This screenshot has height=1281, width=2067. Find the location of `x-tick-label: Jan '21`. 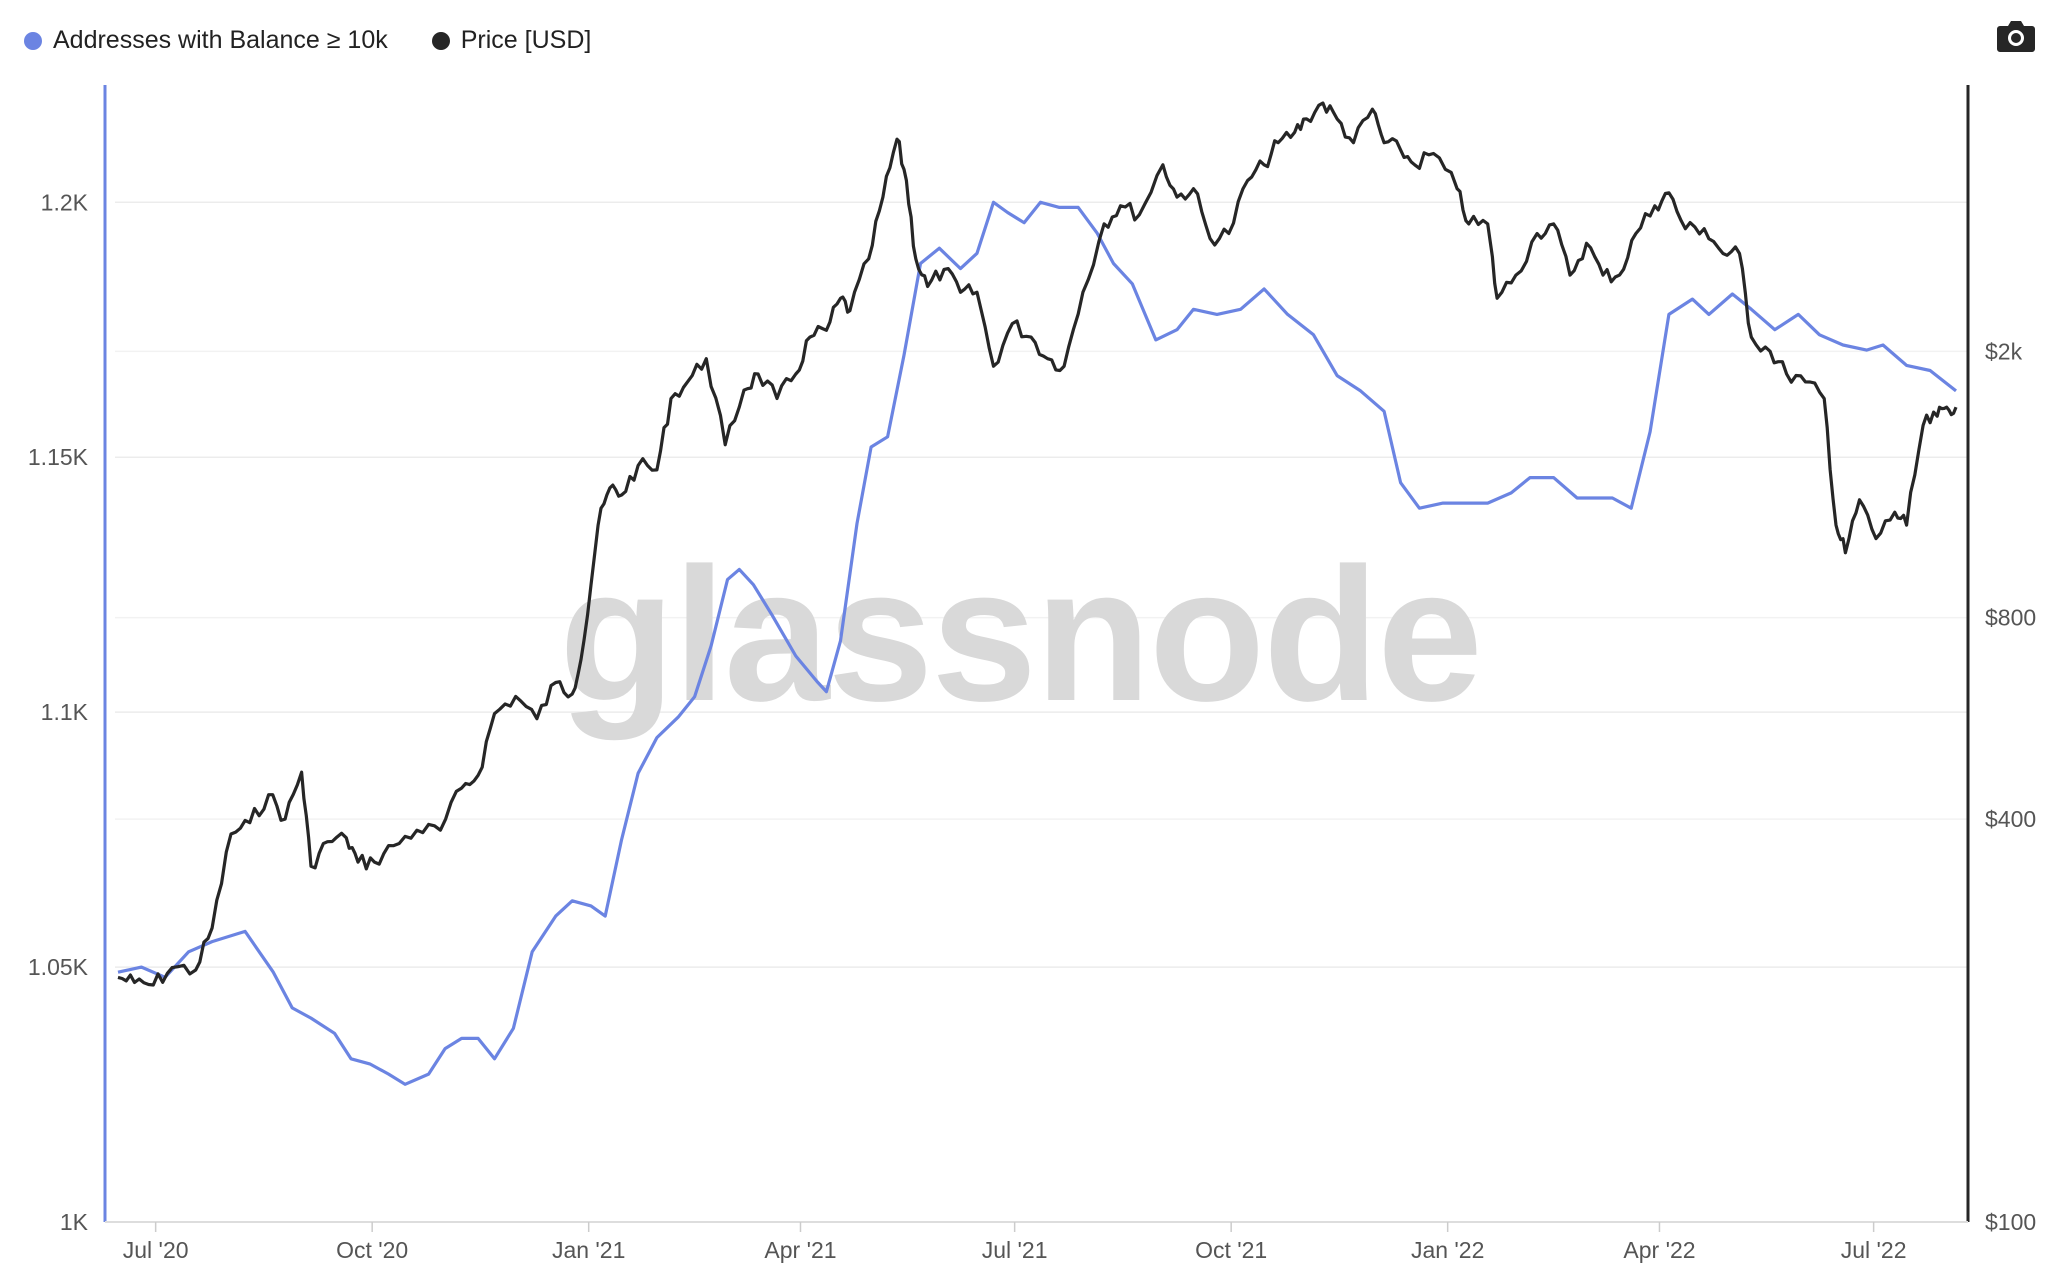

x-tick-label: Jan '21 is located at coordinates (588, 1250).